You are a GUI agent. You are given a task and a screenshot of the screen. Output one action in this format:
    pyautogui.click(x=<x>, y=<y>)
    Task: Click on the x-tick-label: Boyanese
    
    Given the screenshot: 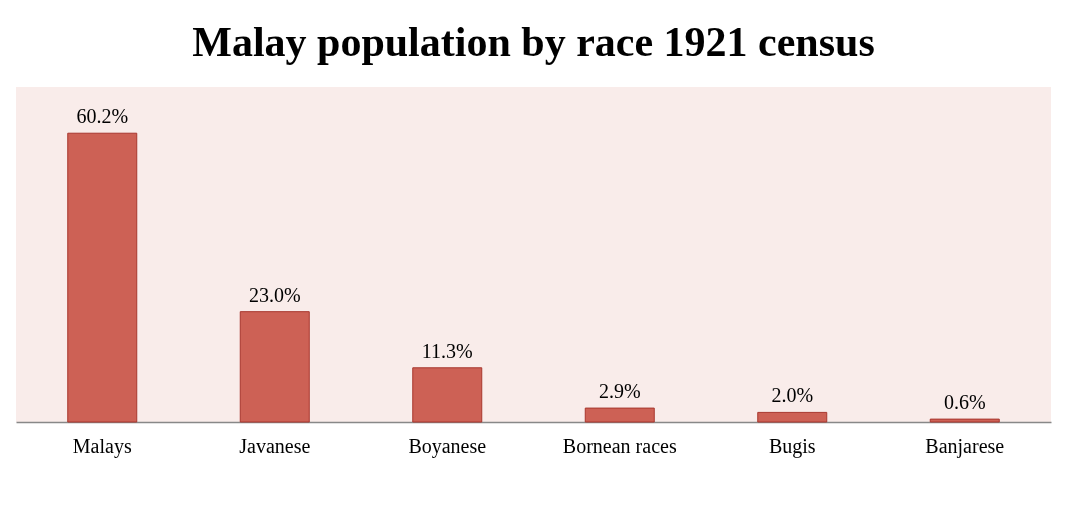 What is the action you would take?
    pyautogui.click(x=447, y=446)
    